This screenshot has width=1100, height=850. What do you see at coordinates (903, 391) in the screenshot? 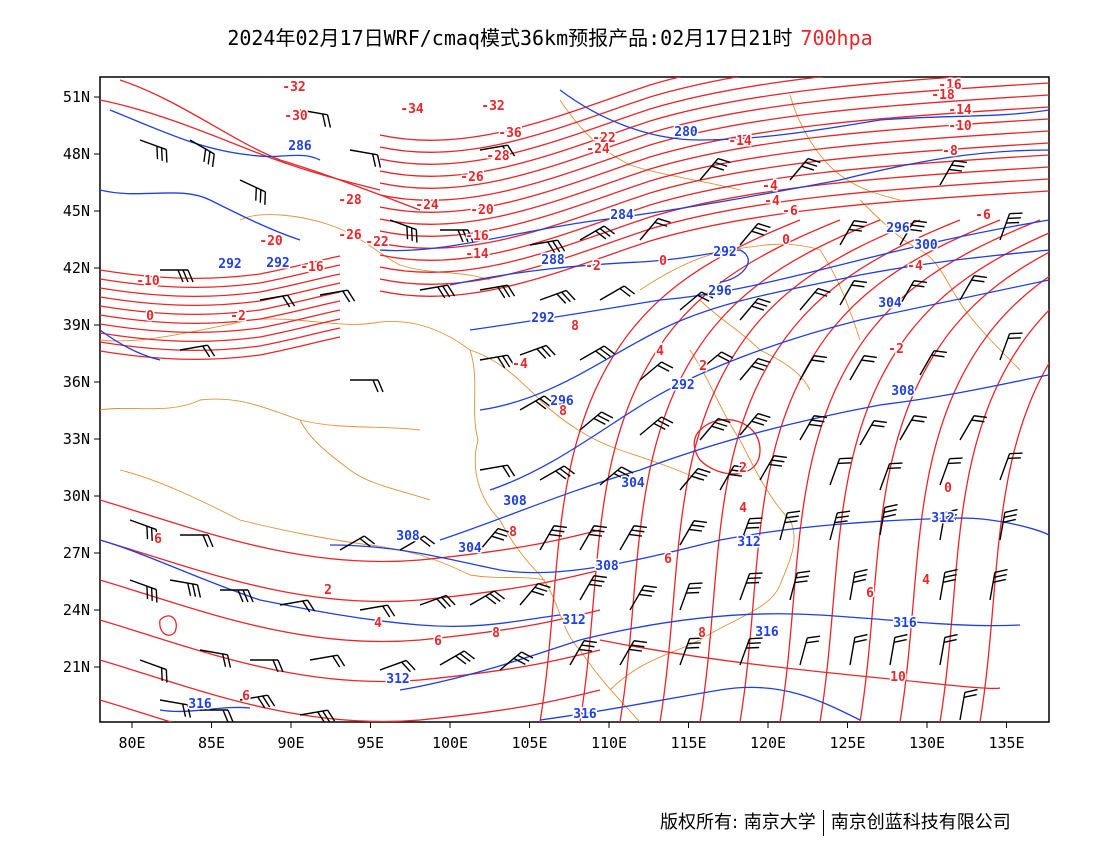
I see `height-label: 308` at bounding box center [903, 391].